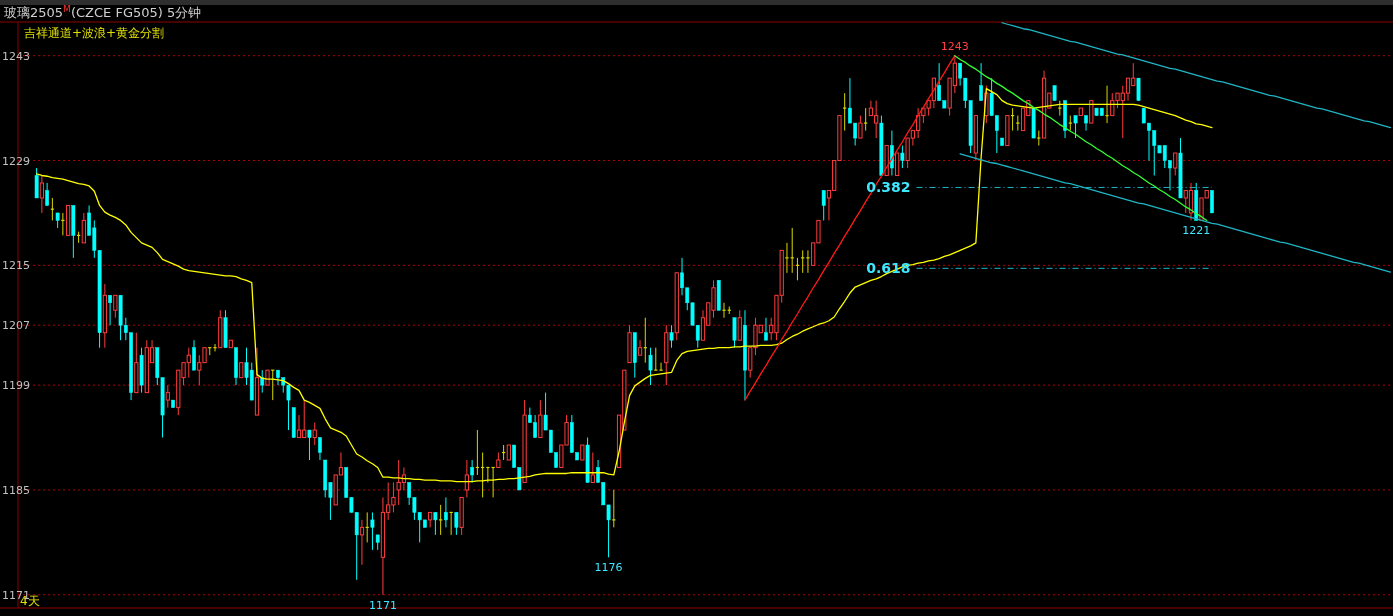  I want to click on chart-title: 玻璃2505$^{M}$(CZCE FG505) 5分钟, so click(103, 12).